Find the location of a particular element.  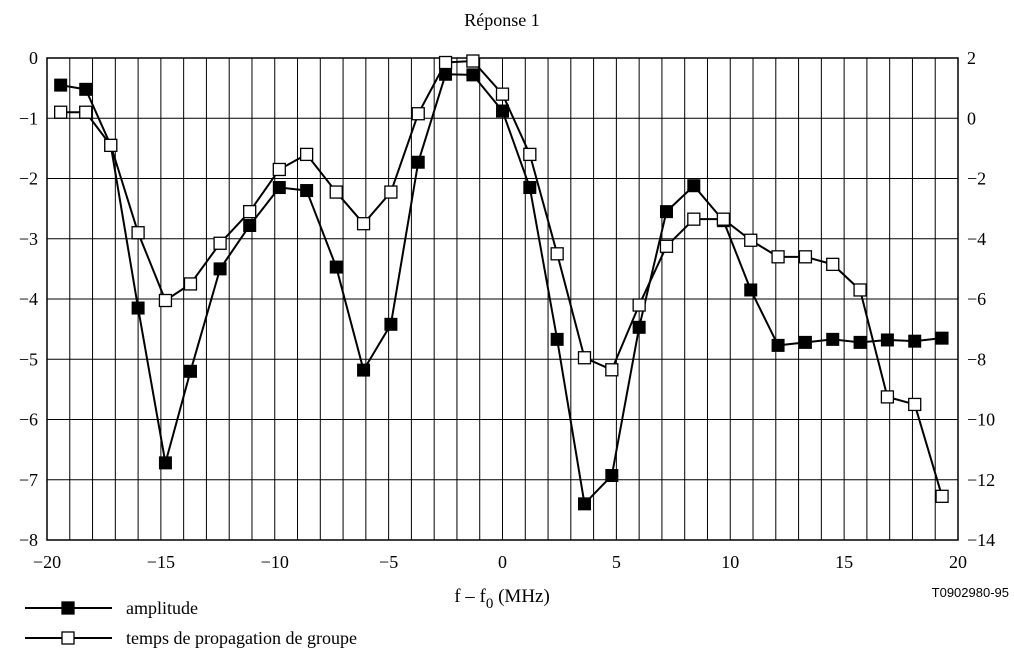

x-tick-label: 5 is located at coordinates (616, 562).